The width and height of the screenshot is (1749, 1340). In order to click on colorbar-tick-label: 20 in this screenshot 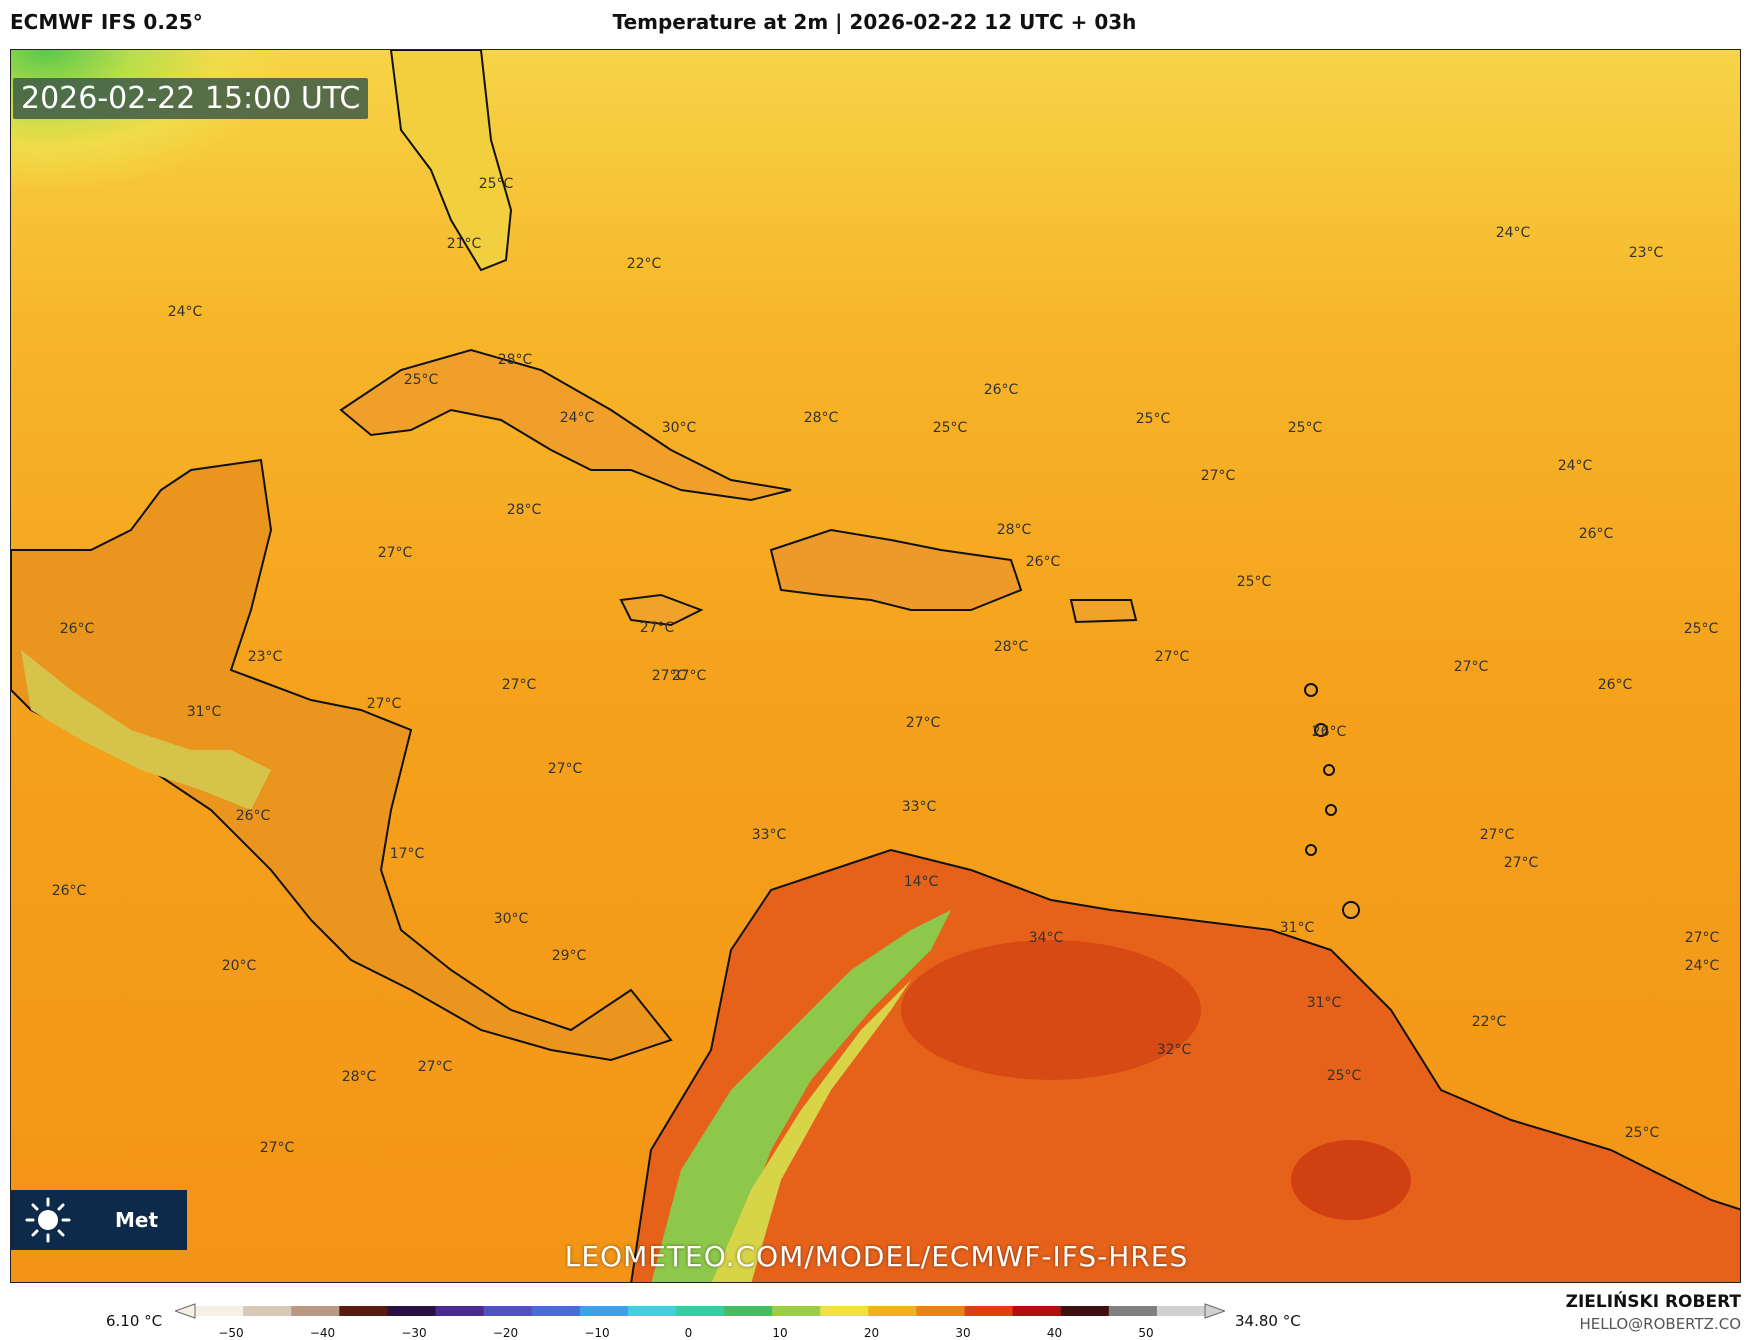, I will do `click(871, 1333)`.